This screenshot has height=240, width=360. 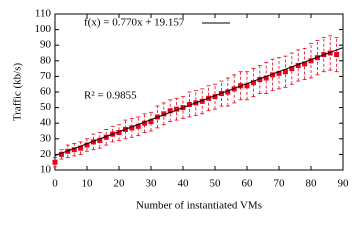 I want to click on y-tick-label: 110, so click(x=43, y=14).